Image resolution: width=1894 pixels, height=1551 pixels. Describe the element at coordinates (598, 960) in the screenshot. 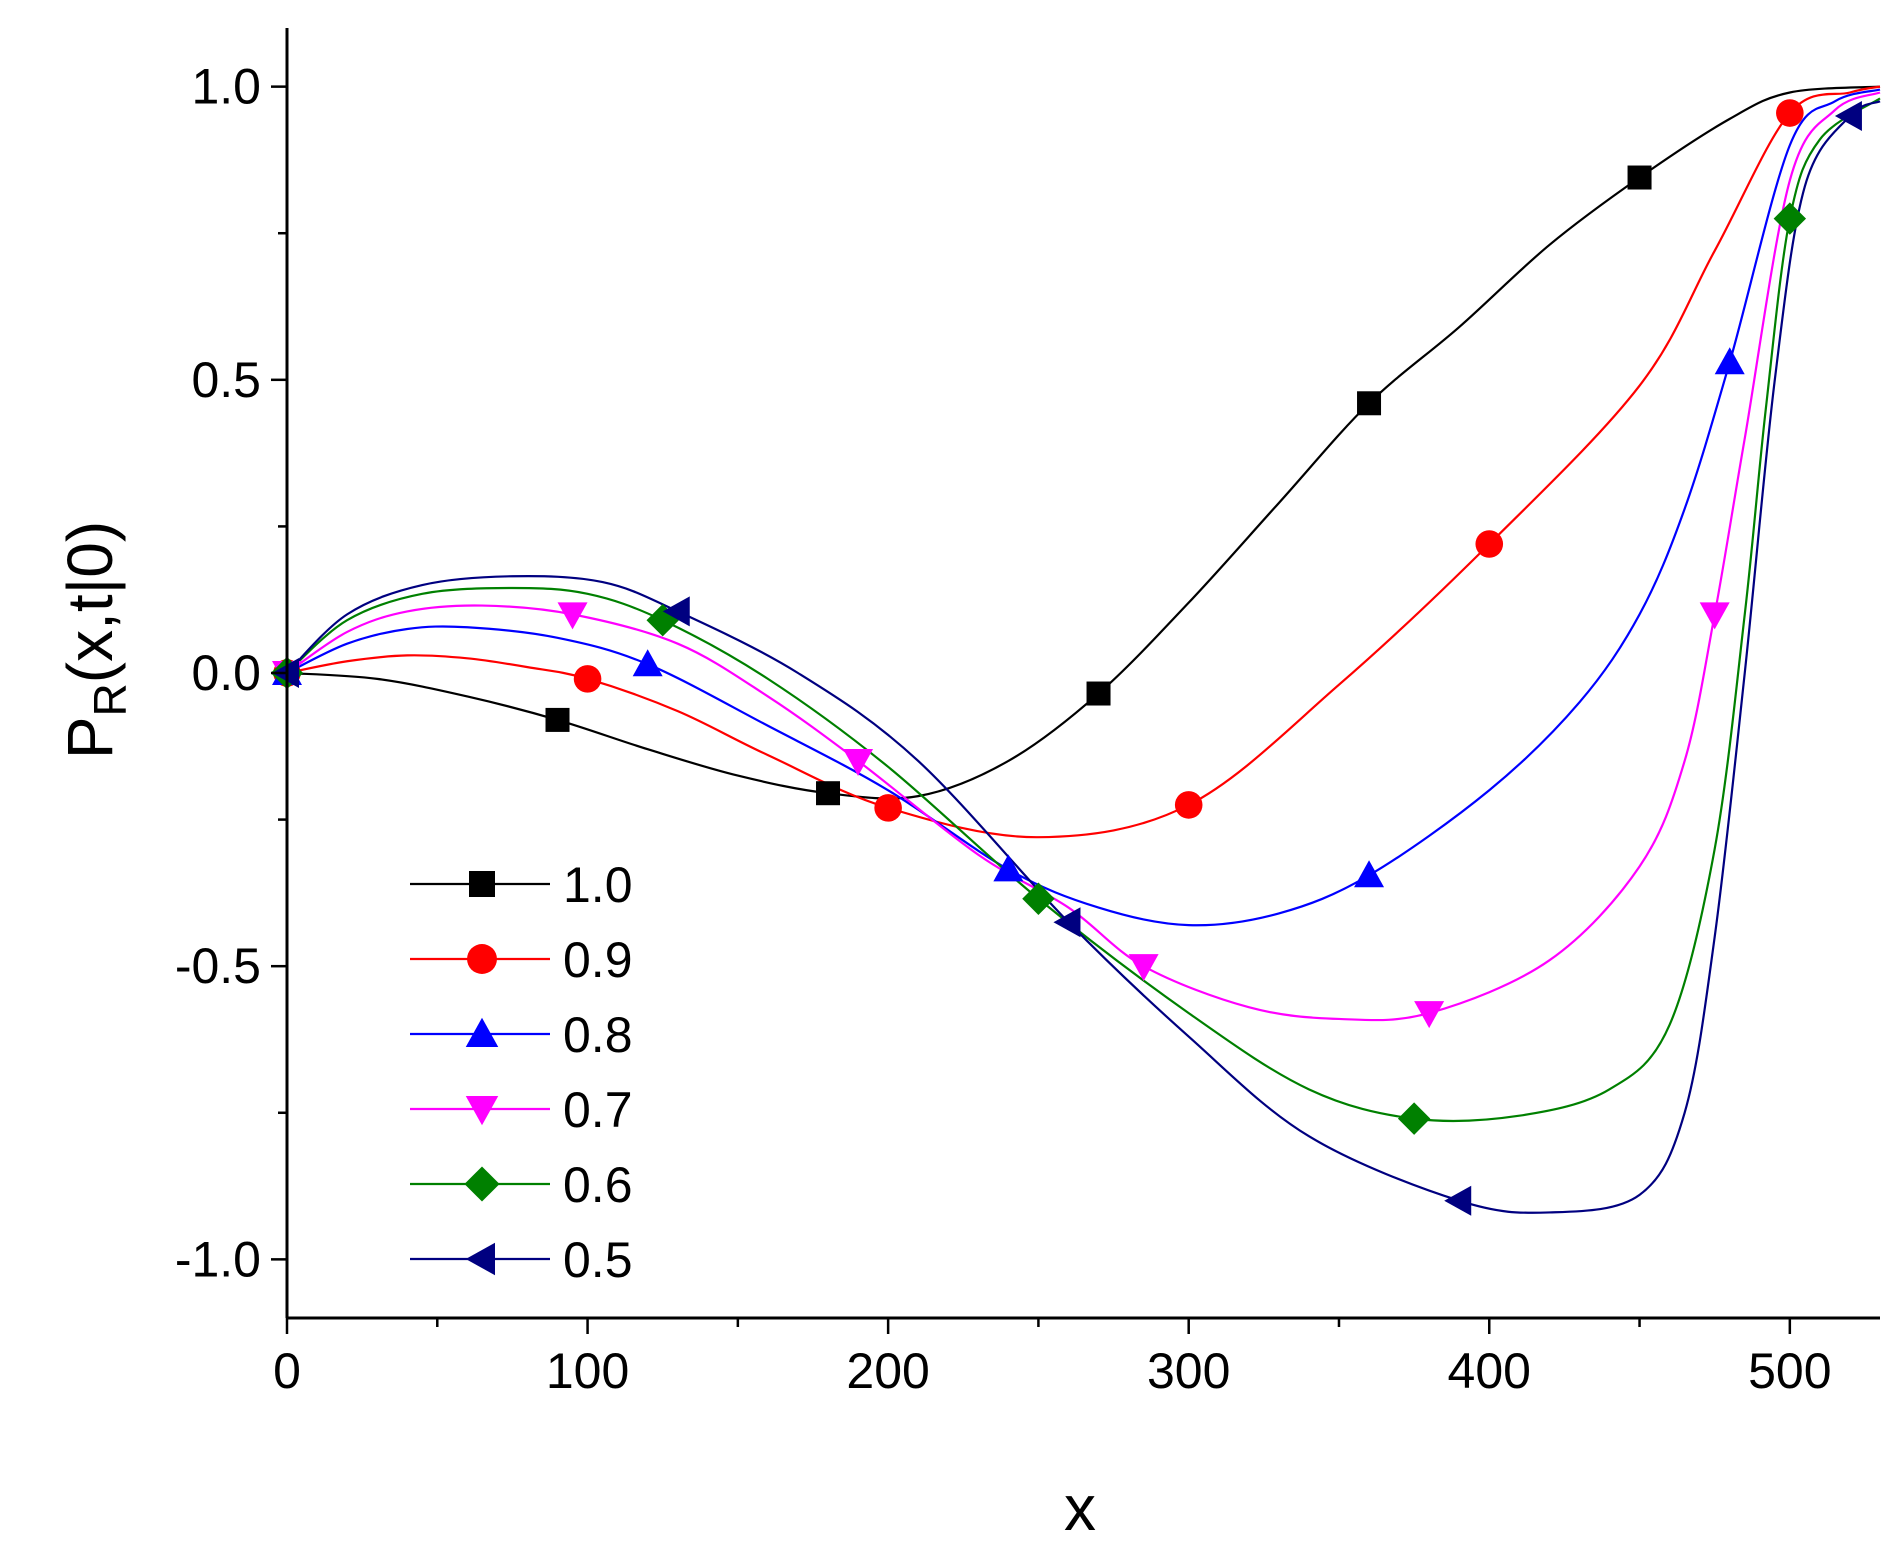

I see `legend-label: 0.9` at that location.